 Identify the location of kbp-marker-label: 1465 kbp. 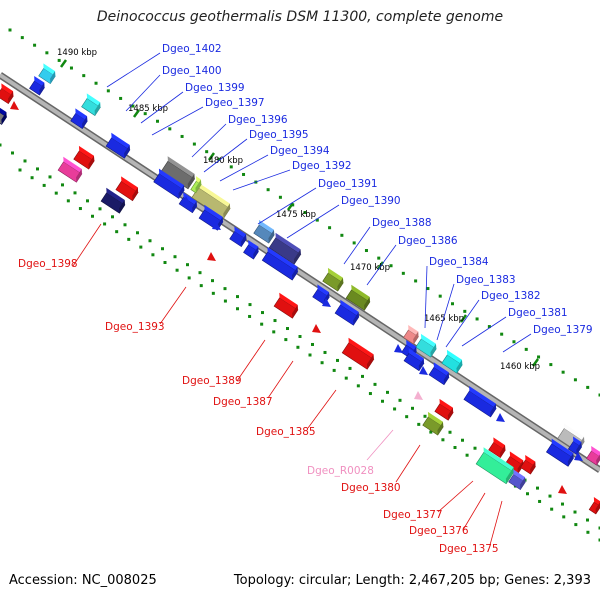
(444, 319).